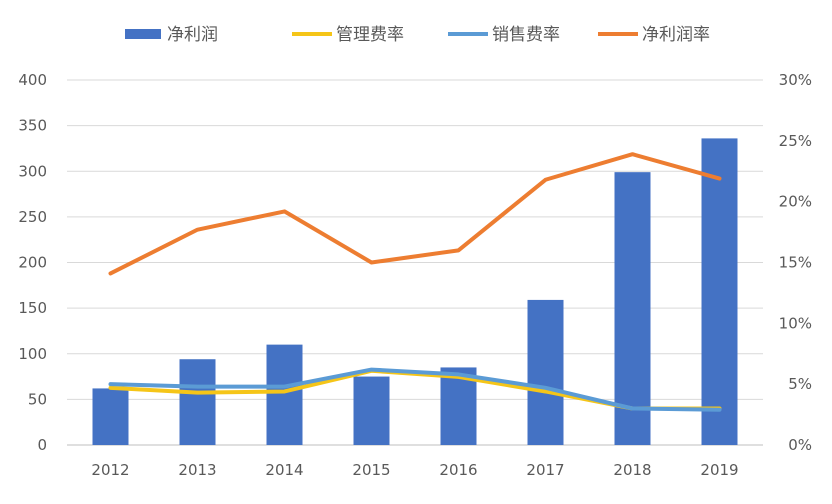 The image size is (832, 504). I want to click on right-tick-label: 5%, so click(800, 384).